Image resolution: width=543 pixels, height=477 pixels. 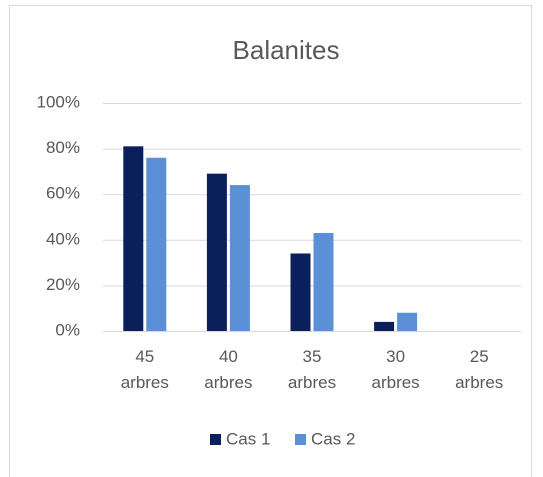 I want to click on y-tick-label: 60%, so click(x=63, y=193).